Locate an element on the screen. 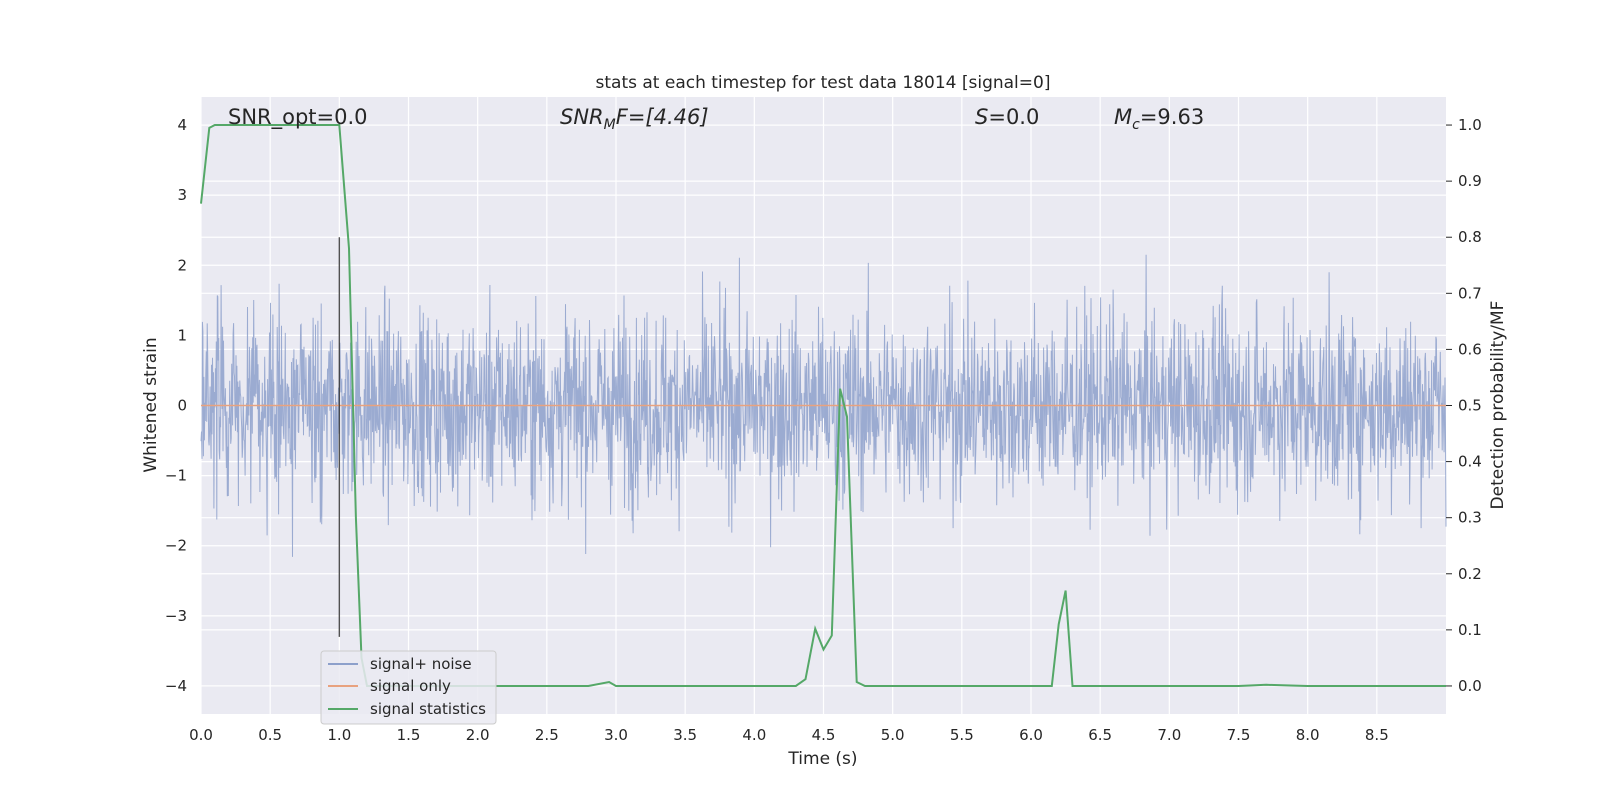 This screenshot has height=800, width=1600. x-tick-label-3: 1.5 is located at coordinates (409, 735).